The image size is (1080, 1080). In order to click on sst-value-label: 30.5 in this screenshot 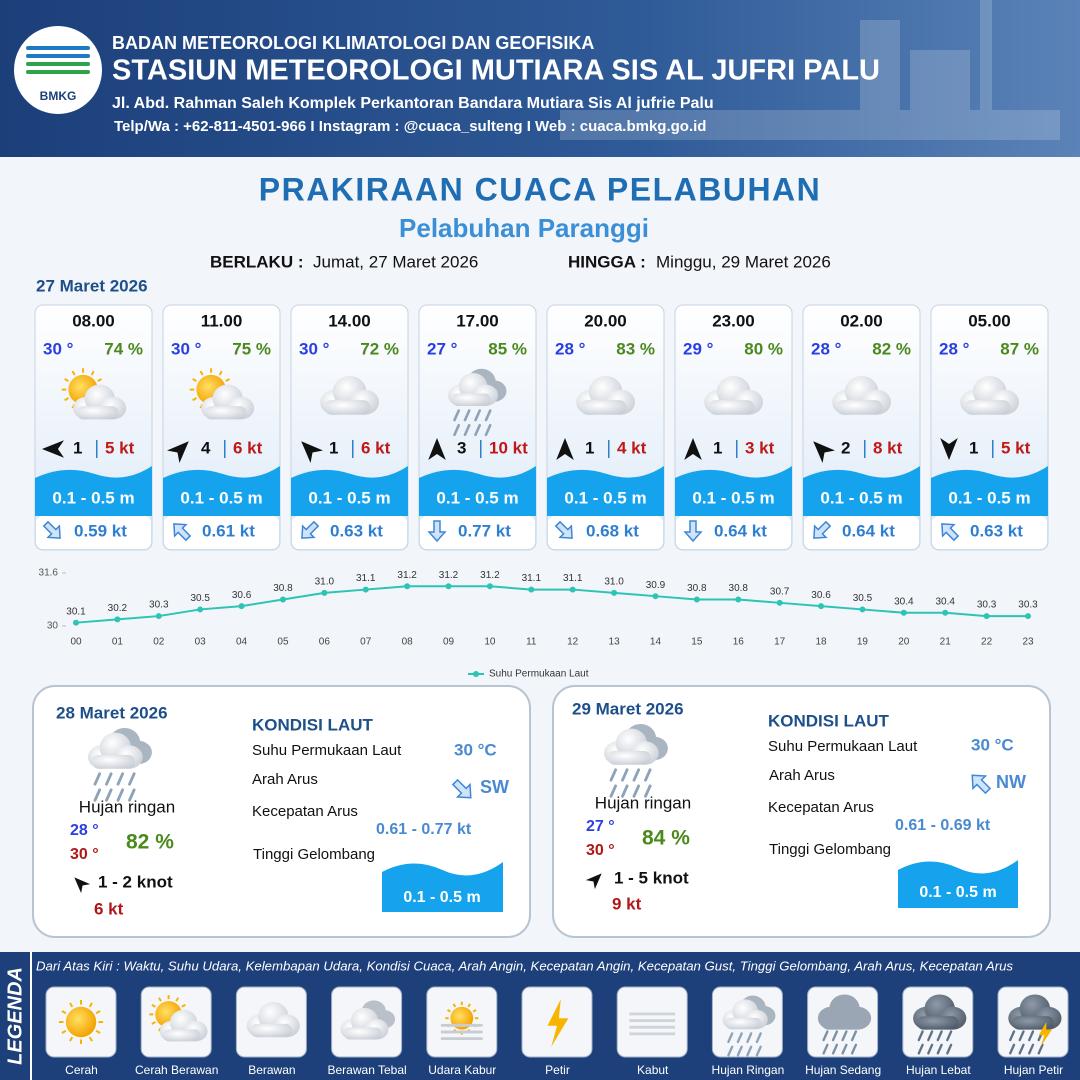, I will do `click(200, 598)`.